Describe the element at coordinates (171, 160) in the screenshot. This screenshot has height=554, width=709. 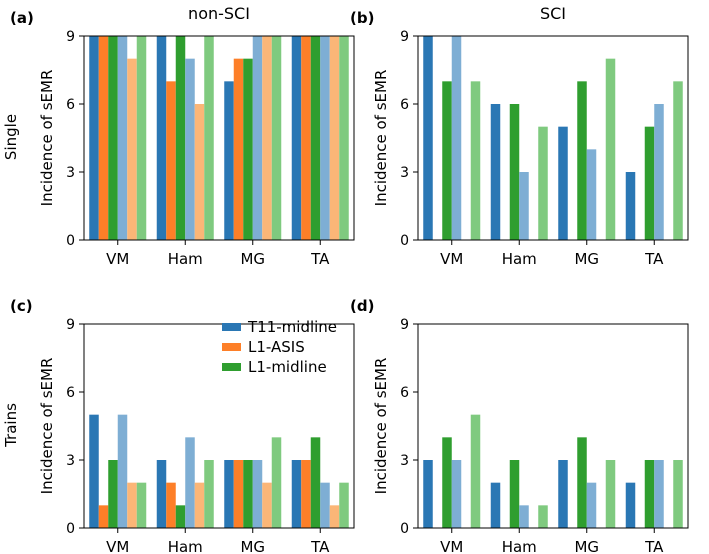
I see `bar-ham-s2` at that location.